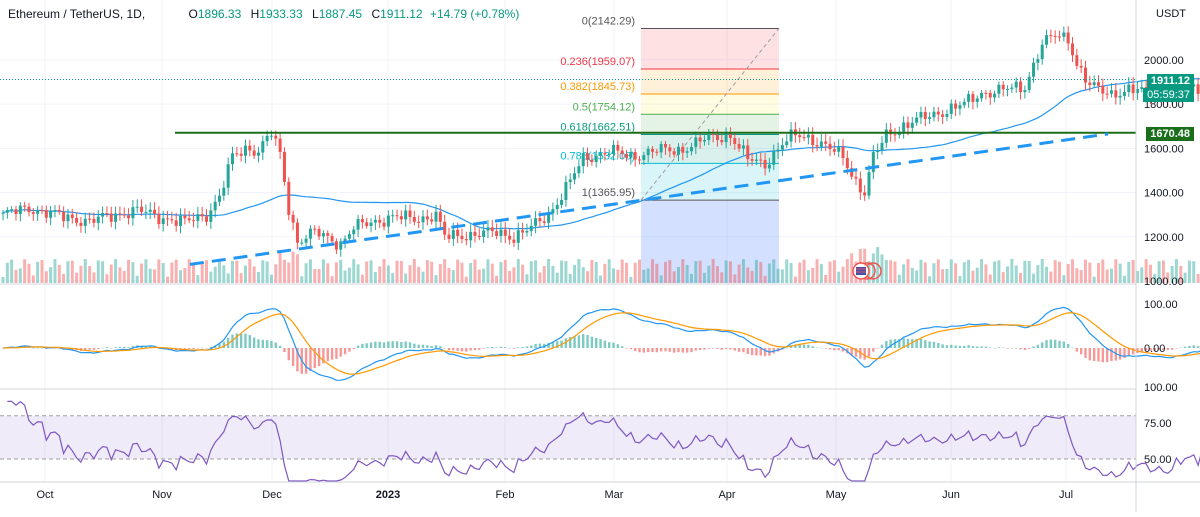 Image resolution: width=1200 pixels, height=517 pixels. Describe the element at coordinates (1158, 460) in the screenshot. I see `rsi-tick-label: 50.00` at that location.